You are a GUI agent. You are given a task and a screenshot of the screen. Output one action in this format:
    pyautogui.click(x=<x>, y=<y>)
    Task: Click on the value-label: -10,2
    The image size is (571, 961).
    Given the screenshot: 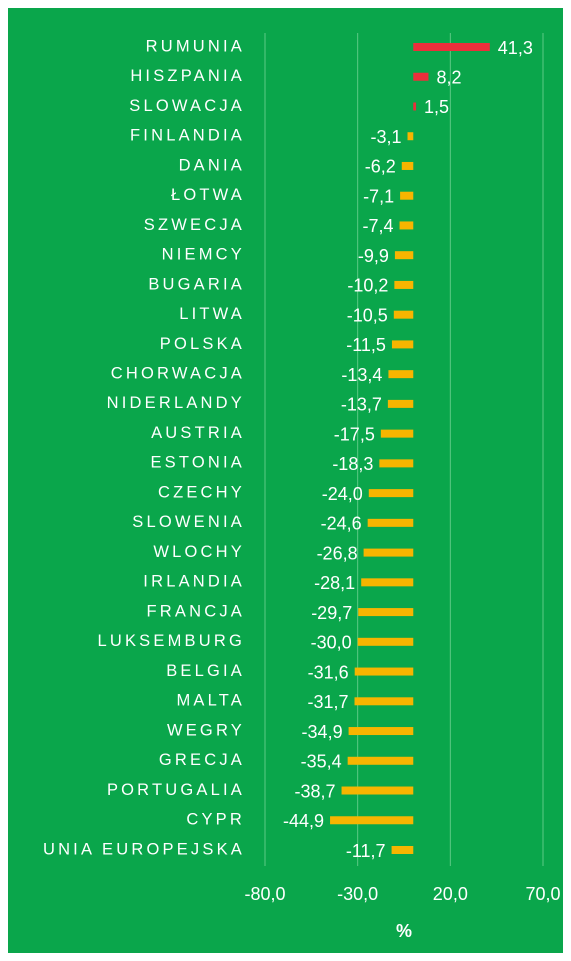 What is the action you would take?
    pyautogui.click(x=367, y=286)
    